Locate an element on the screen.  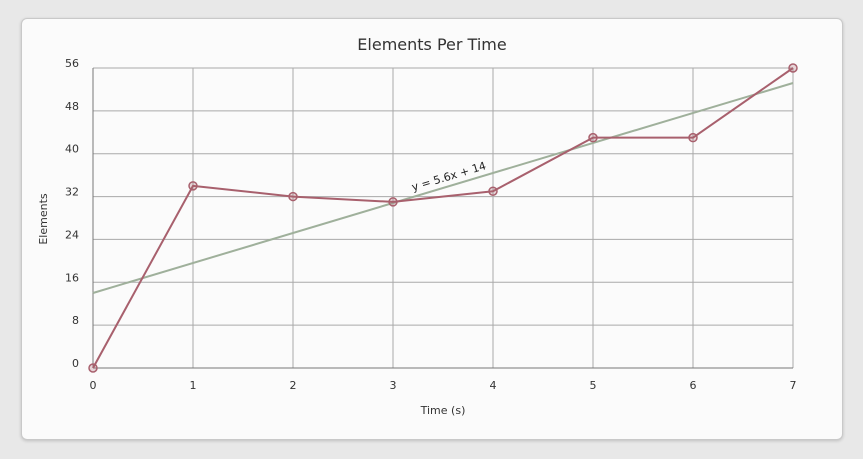
y-tick-label: 24 is located at coordinates (72, 234).